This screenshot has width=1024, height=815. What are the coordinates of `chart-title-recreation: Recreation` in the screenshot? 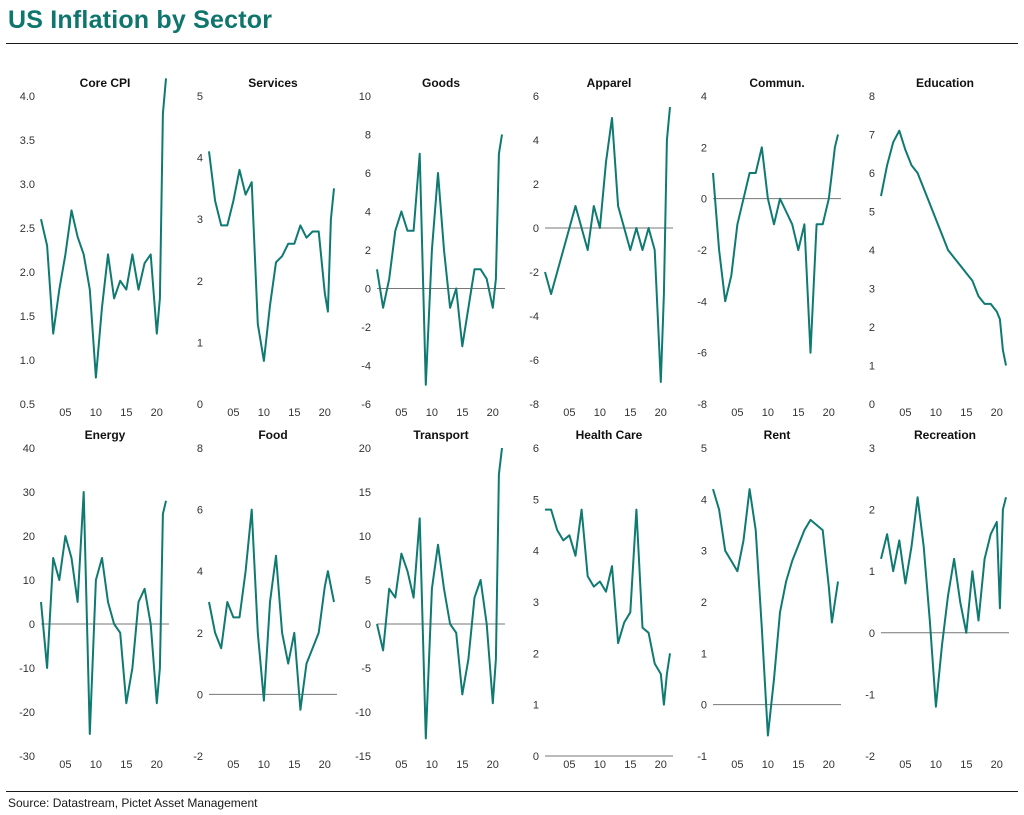 It's located at (945, 435).